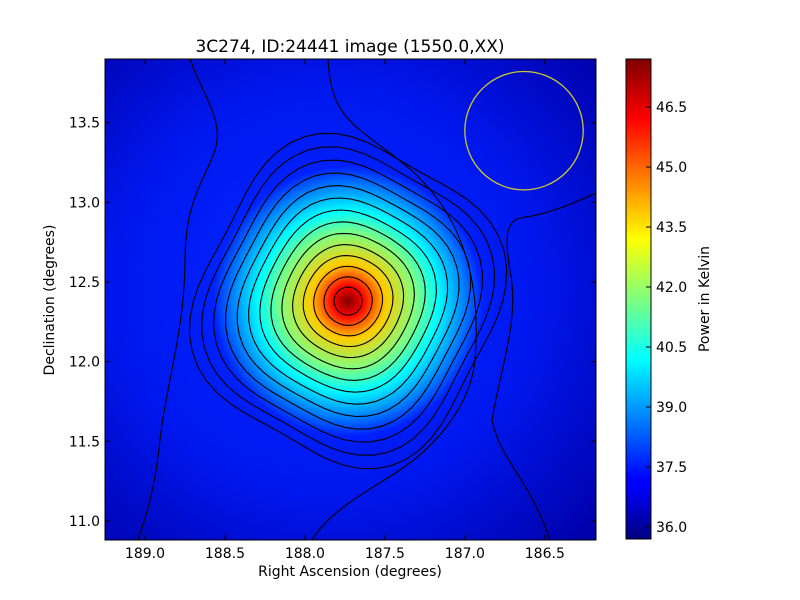 This screenshot has width=800, height=600. I want to click on x-tick-label: 188.5, so click(225, 554).